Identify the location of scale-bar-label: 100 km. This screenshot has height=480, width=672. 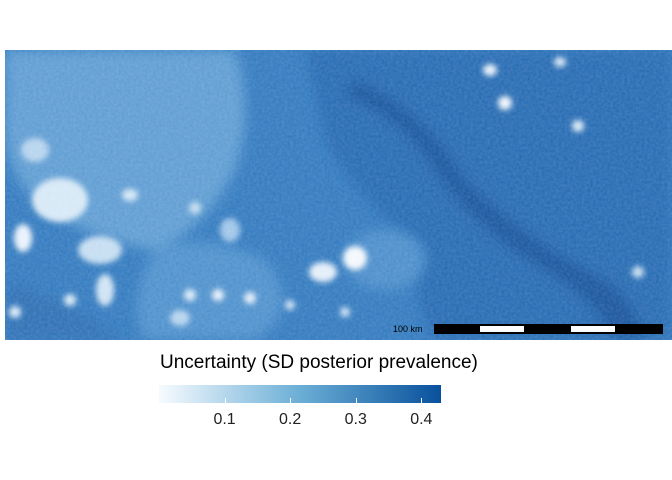
(408, 329).